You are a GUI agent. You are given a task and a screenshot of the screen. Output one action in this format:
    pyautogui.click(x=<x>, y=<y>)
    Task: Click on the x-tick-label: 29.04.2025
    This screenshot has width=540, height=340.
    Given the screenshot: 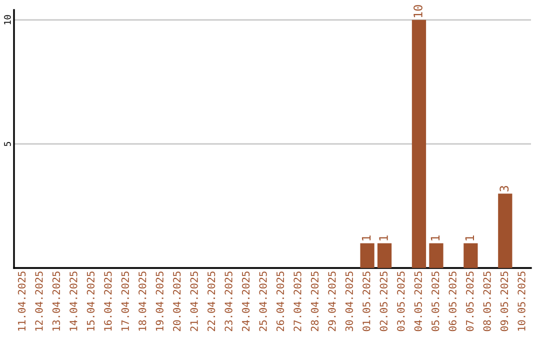 What is the action you would take?
    pyautogui.click(x=332, y=302)
    